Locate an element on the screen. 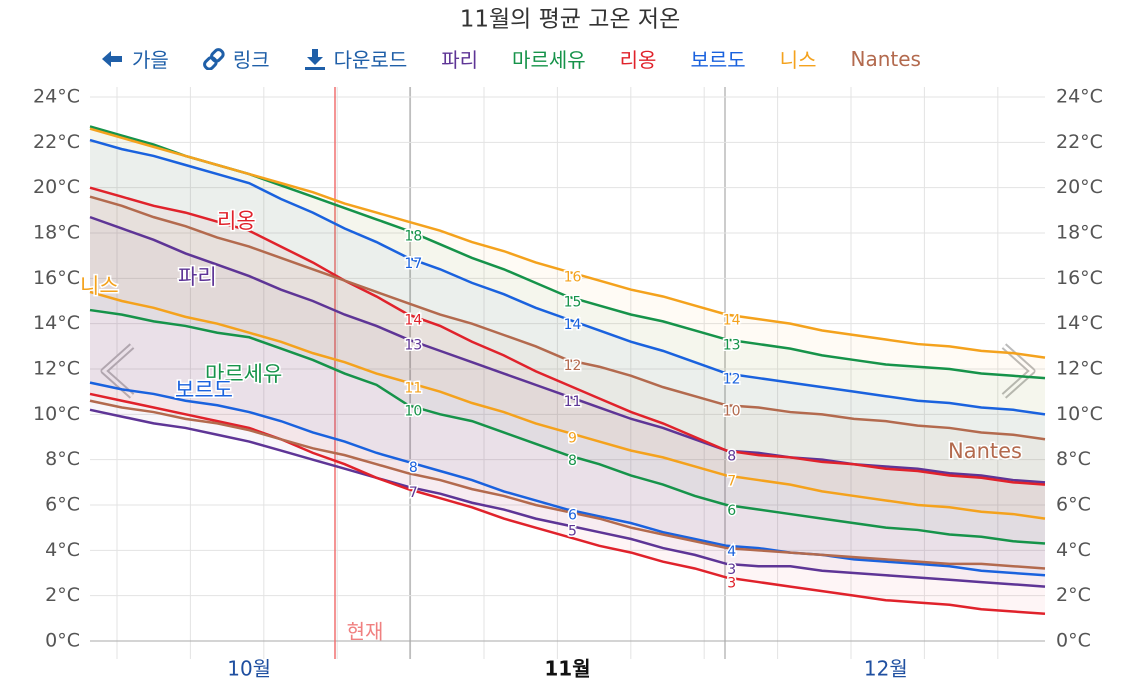 The height and width of the screenshot is (685, 1141). value-label: 15 is located at coordinates (573, 302).